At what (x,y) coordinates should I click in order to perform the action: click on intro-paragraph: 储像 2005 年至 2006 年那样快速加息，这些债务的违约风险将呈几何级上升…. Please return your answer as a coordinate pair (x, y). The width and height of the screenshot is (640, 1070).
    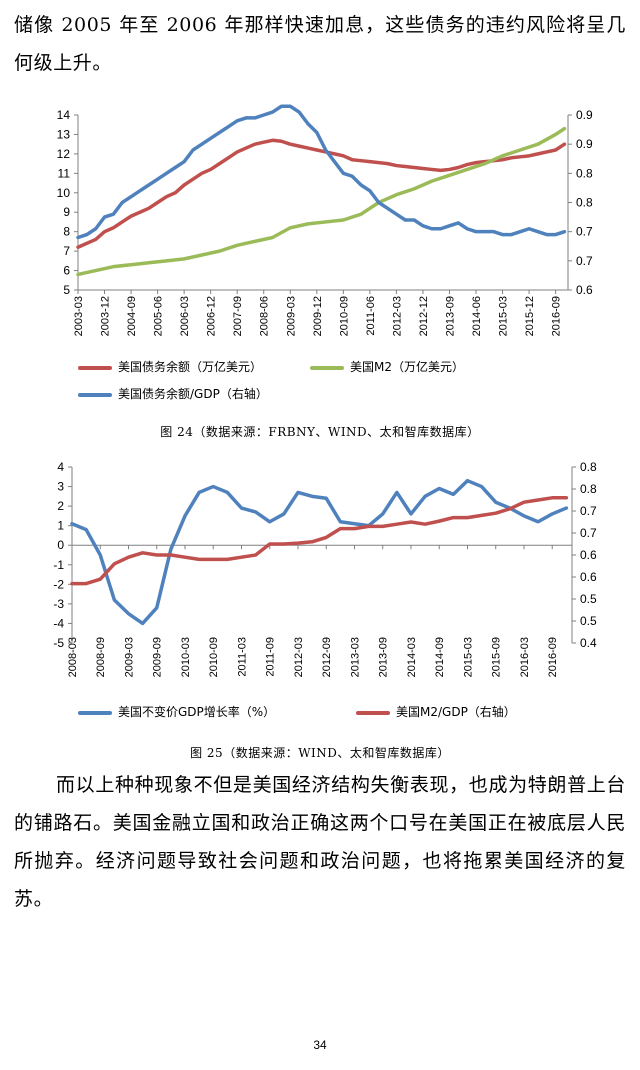
    Looking at the image, I should click on (320, 44).